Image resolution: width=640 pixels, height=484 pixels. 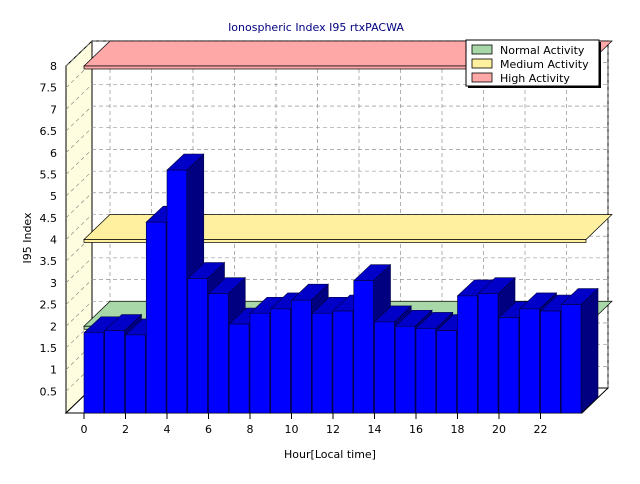 What do you see at coordinates (53, 283) in the screenshot?
I see `y-tick-label: 3` at bounding box center [53, 283].